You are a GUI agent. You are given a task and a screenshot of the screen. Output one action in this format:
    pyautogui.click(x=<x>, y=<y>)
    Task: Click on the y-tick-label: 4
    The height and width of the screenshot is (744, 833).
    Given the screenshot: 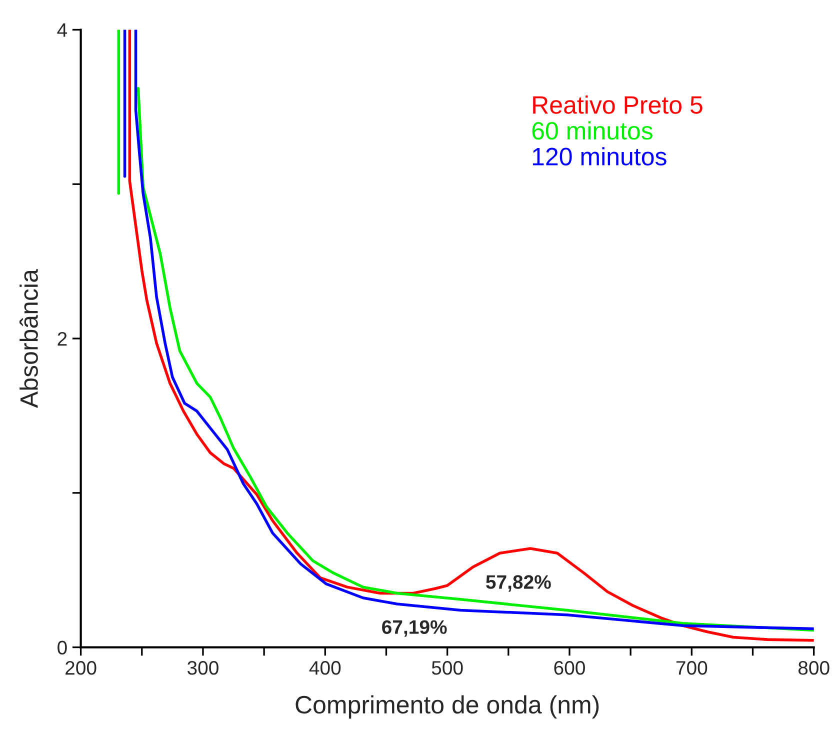 What is the action you would take?
    pyautogui.click(x=62, y=30)
    